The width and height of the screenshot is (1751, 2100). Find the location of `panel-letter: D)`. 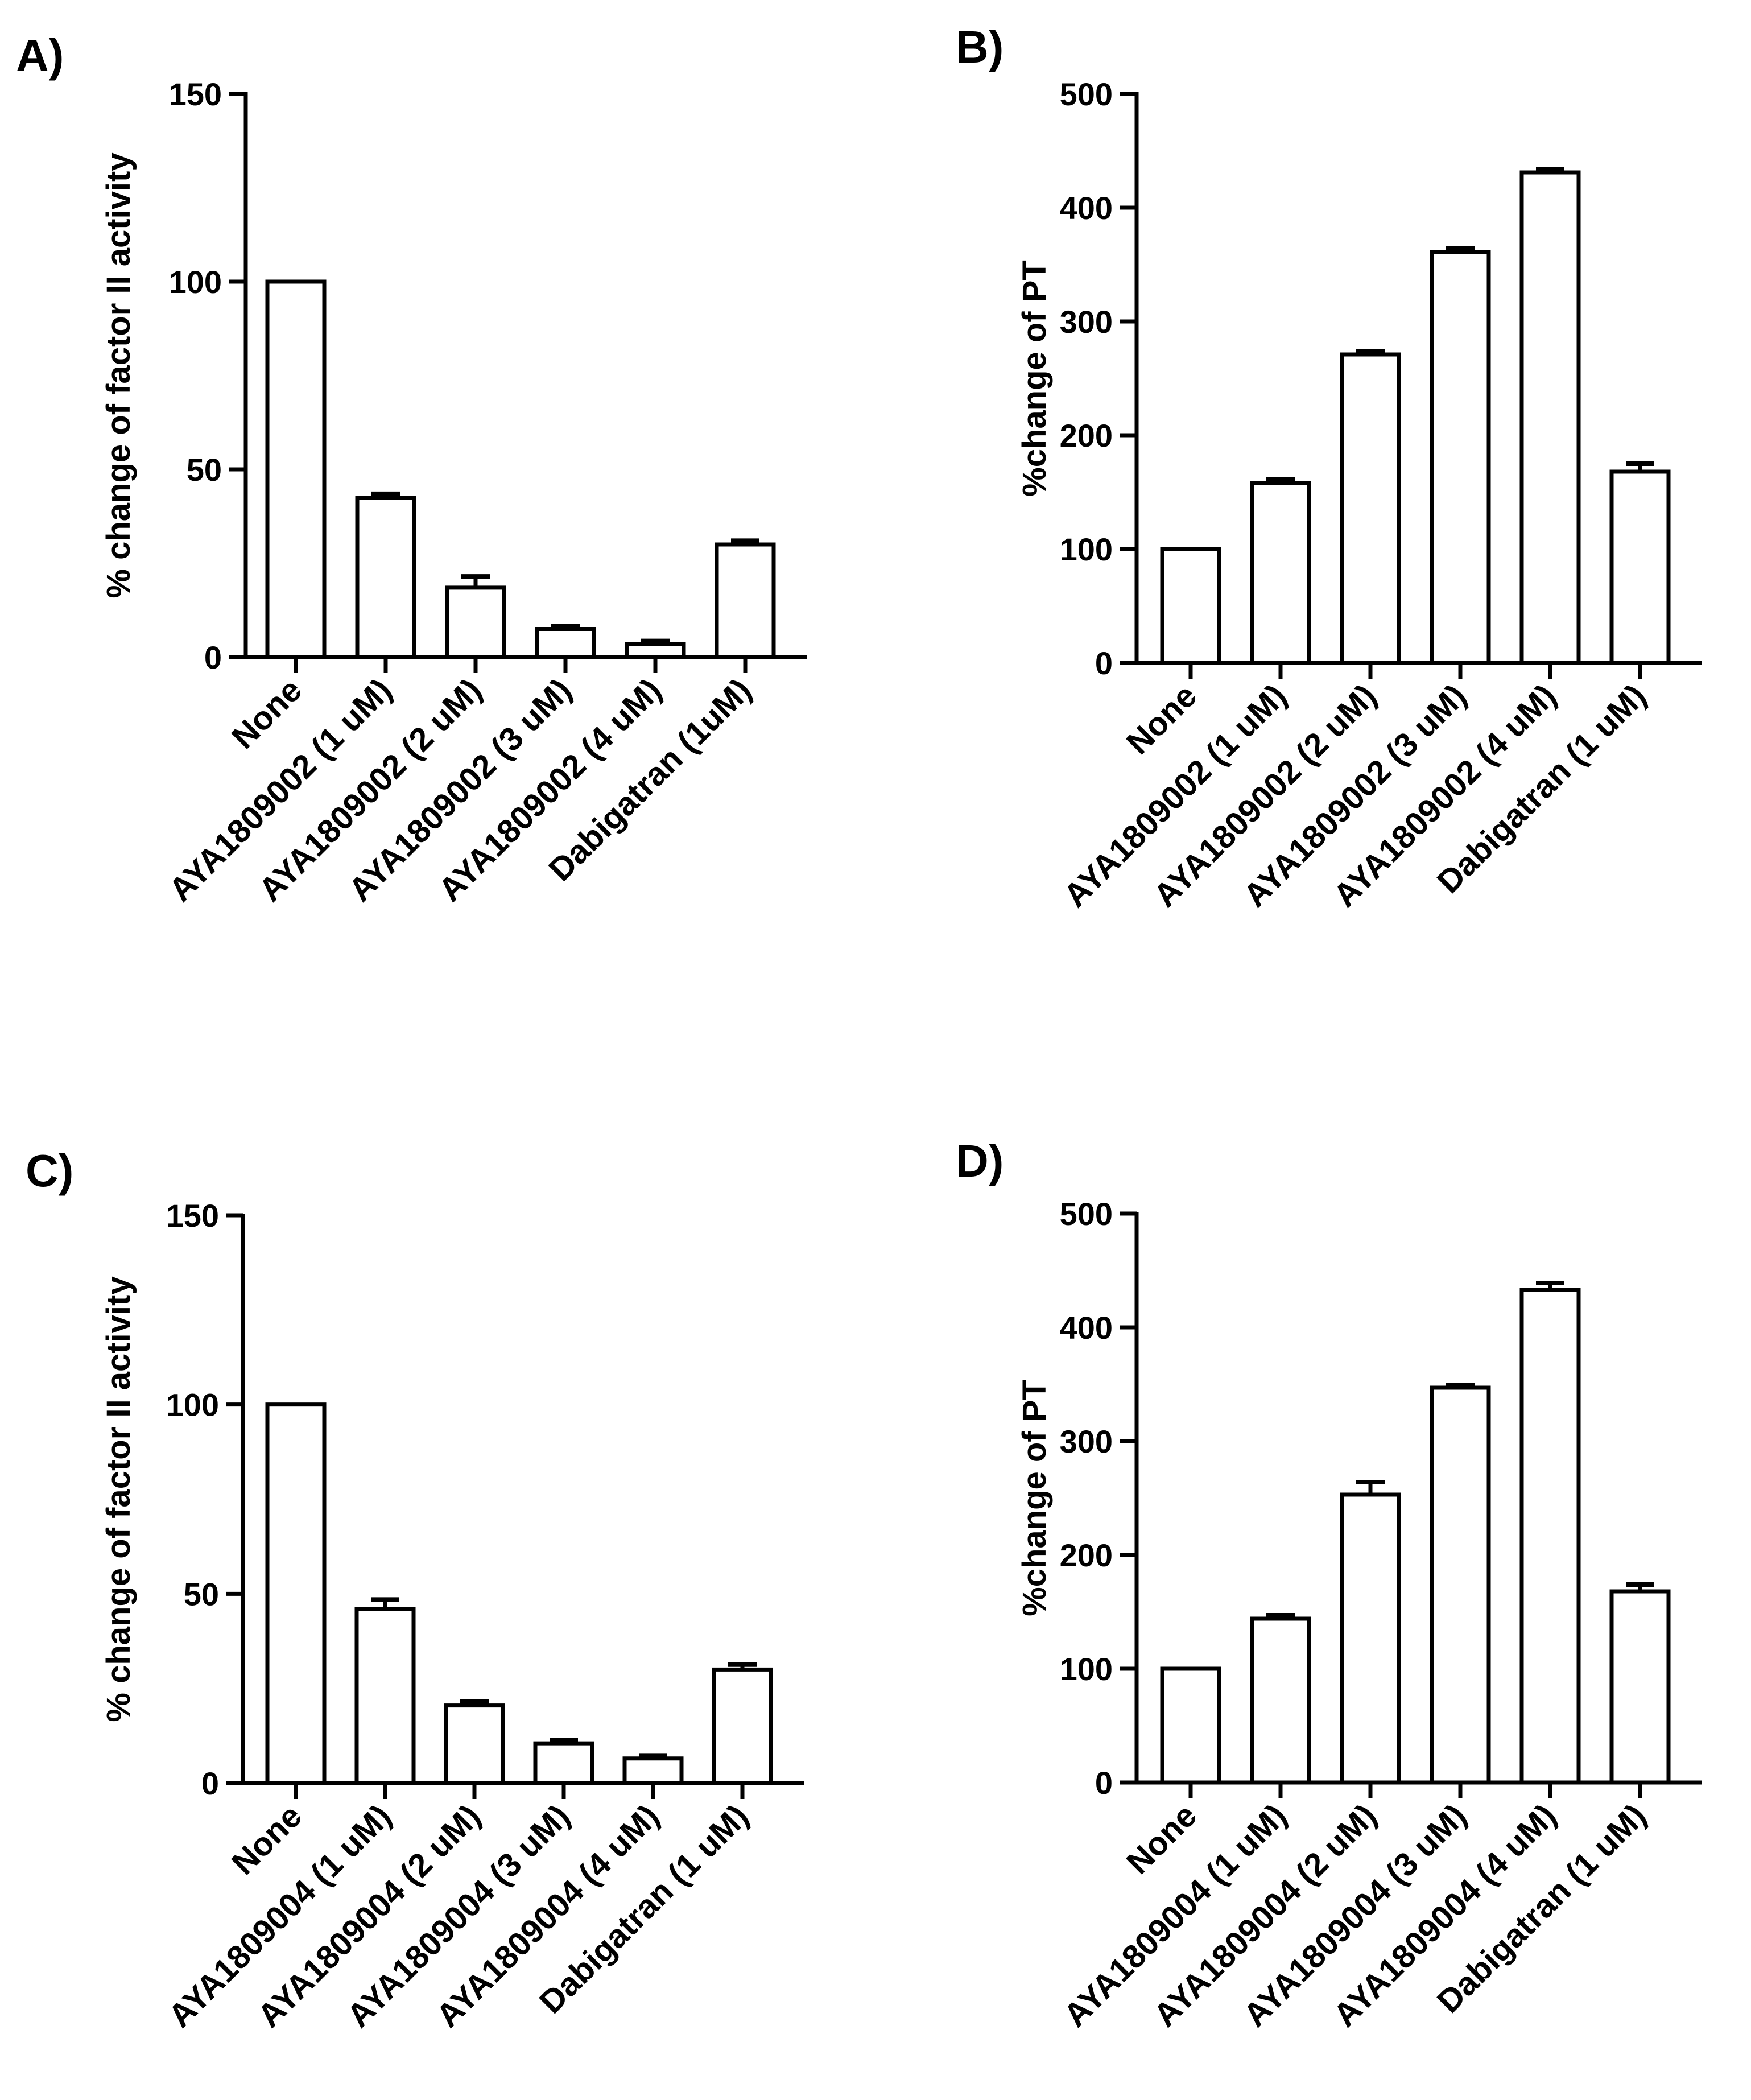

panel-letter: D) is located at coordinates (979, 1161).